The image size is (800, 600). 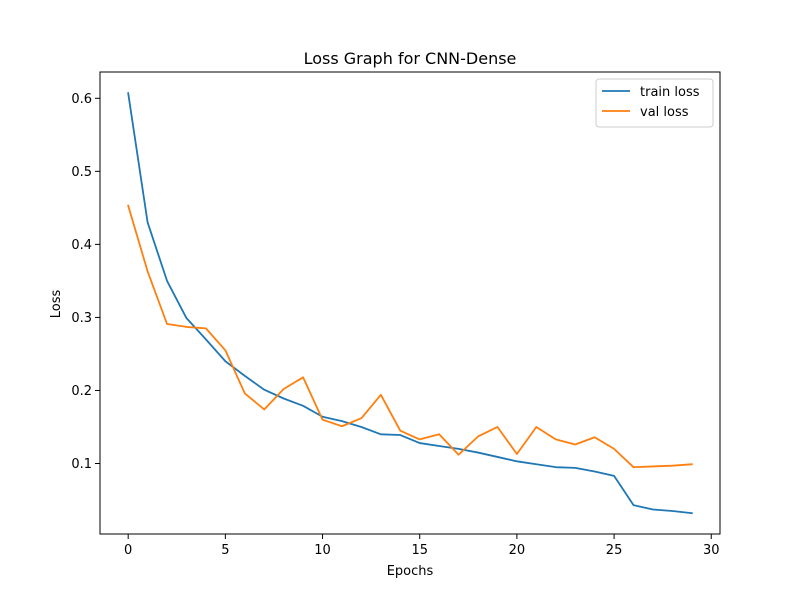 I want to click on x-tick-label: 30, so click(x=711, y=550).